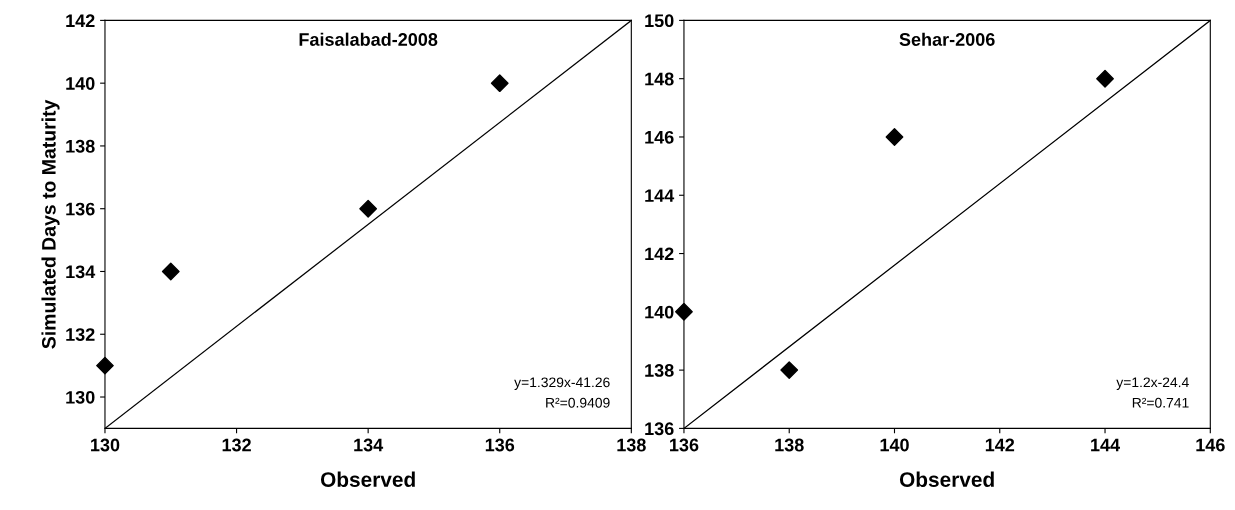  What do you see at coordinates (1000, 445) in the screenshot?
I see `x-tick-label: 142` at bounding box center [1000, 445].